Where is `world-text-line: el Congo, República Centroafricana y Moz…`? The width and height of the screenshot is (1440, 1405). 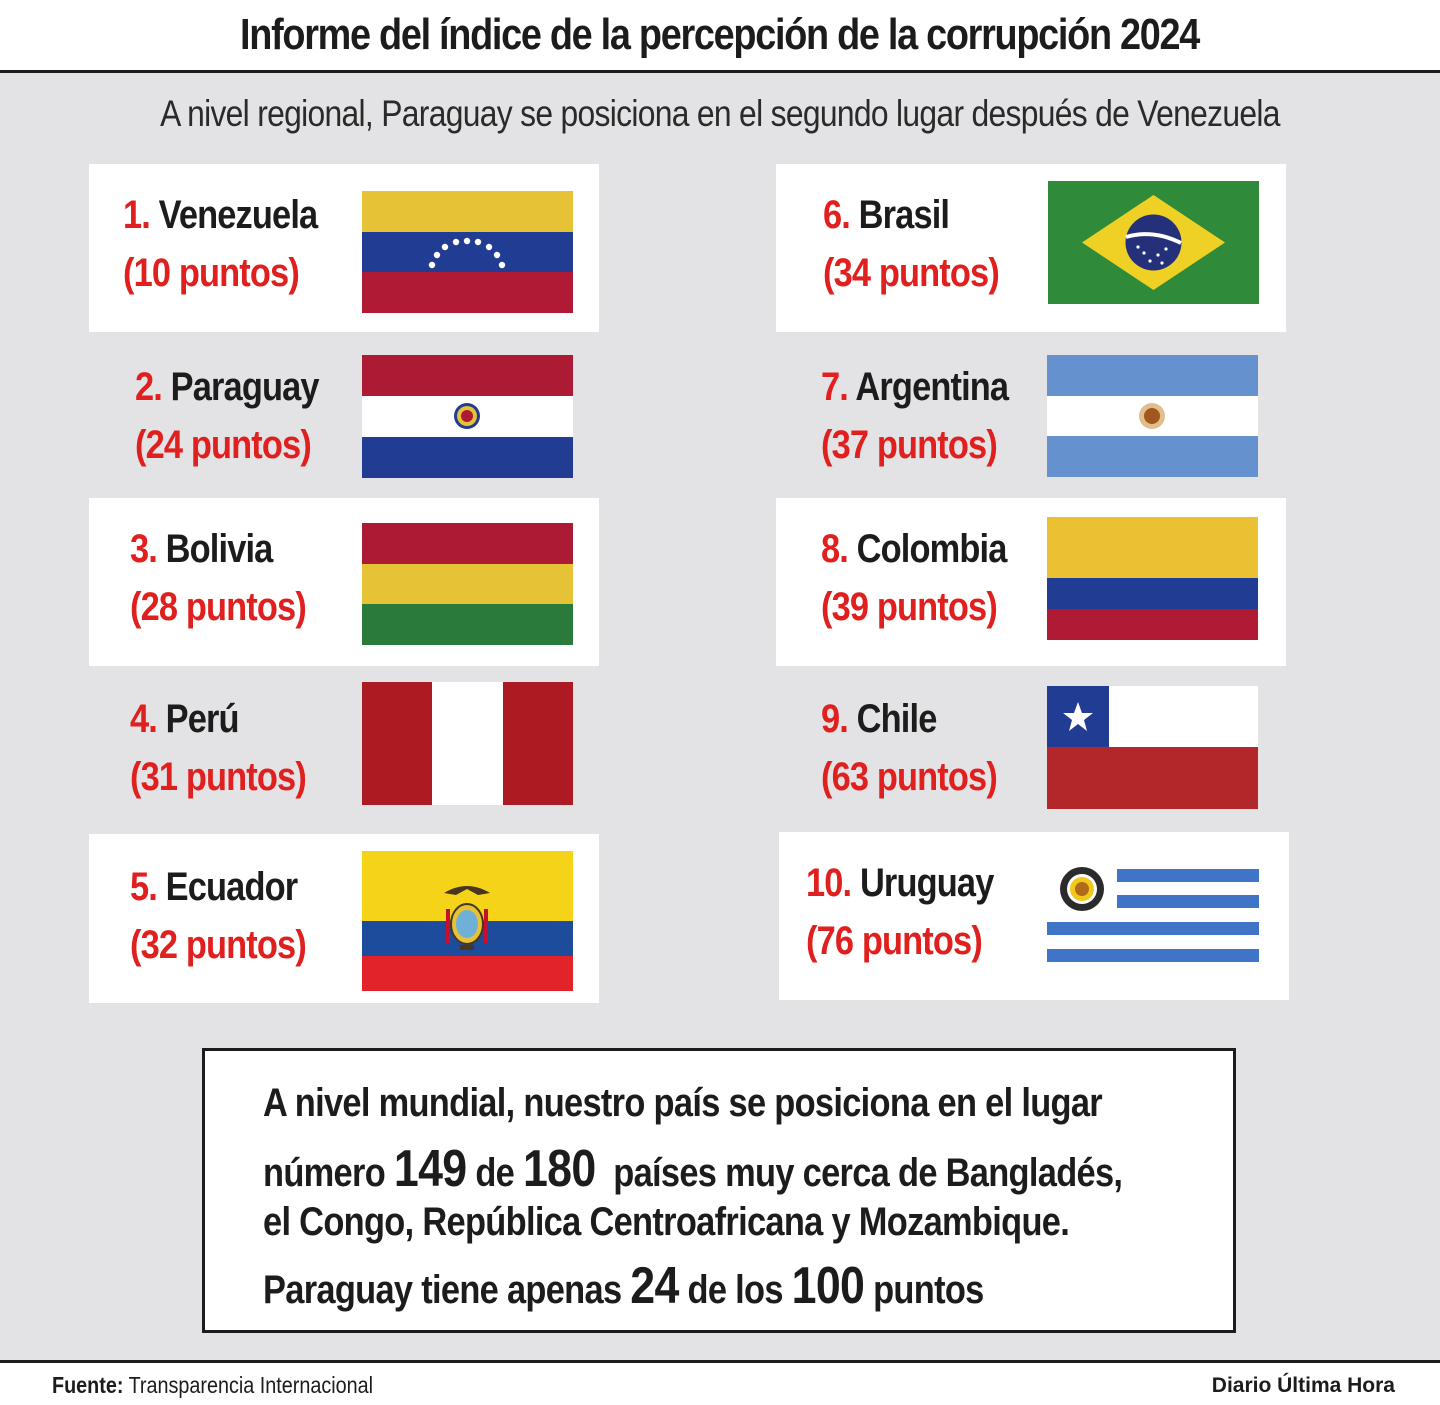
world-text-line: el Congo, República Centroafricana y Moz… is located at coordinates (666, 1222).